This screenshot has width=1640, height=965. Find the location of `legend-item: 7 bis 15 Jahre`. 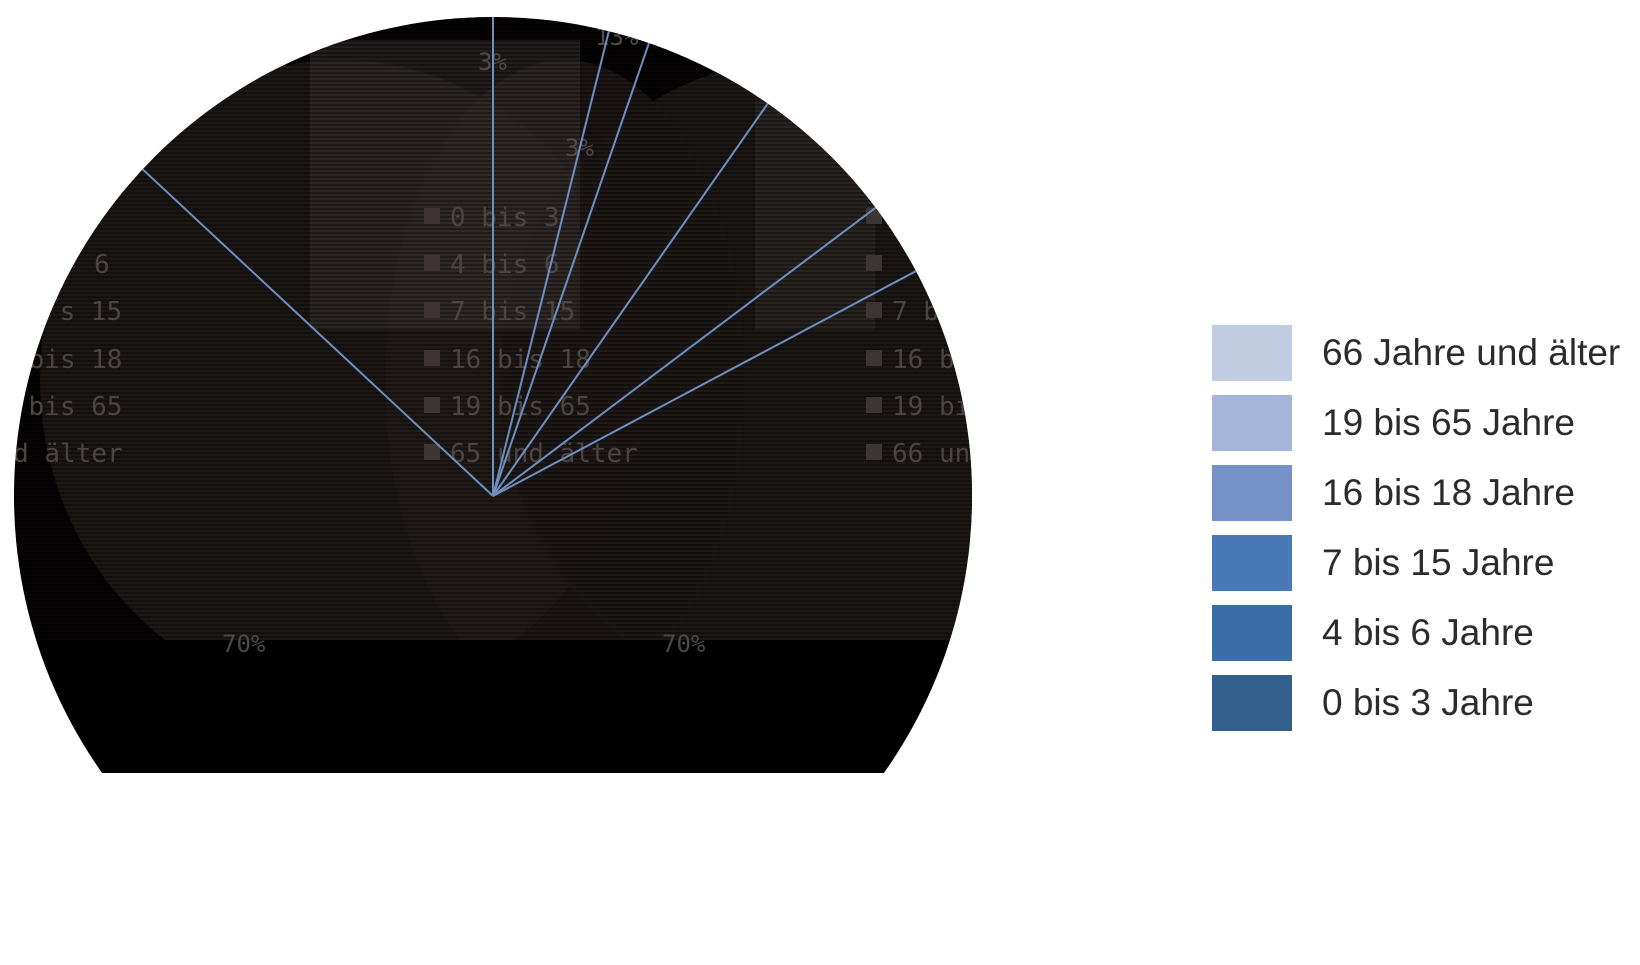

legend-item: 7 bis 15 Jahre is located at coordinates (1383, 563).